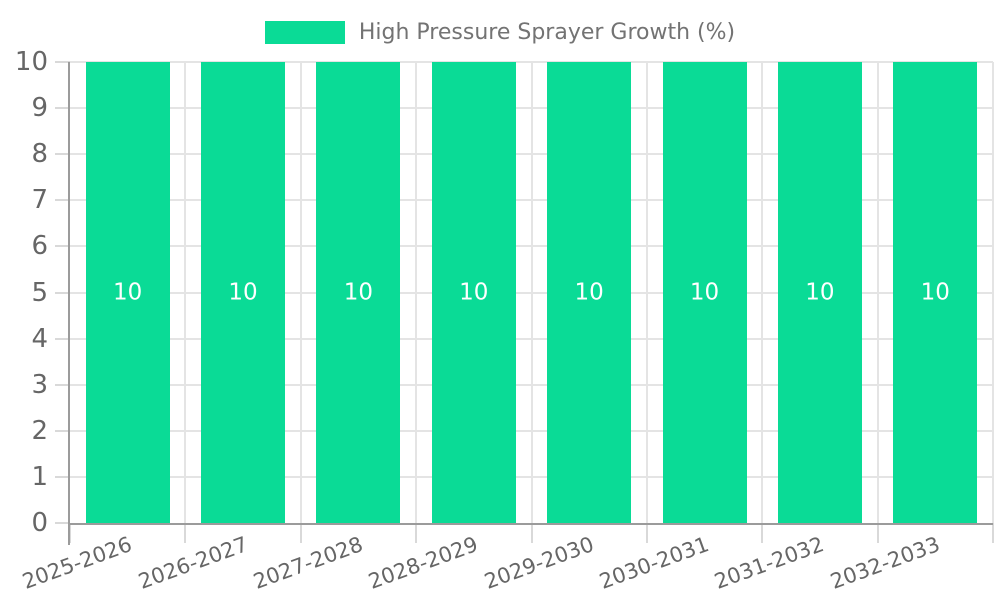  What do you see at coordinates (39, 384) in the screenshot?
I see `y-tick-label: 3` at bounding box center [39, 384].